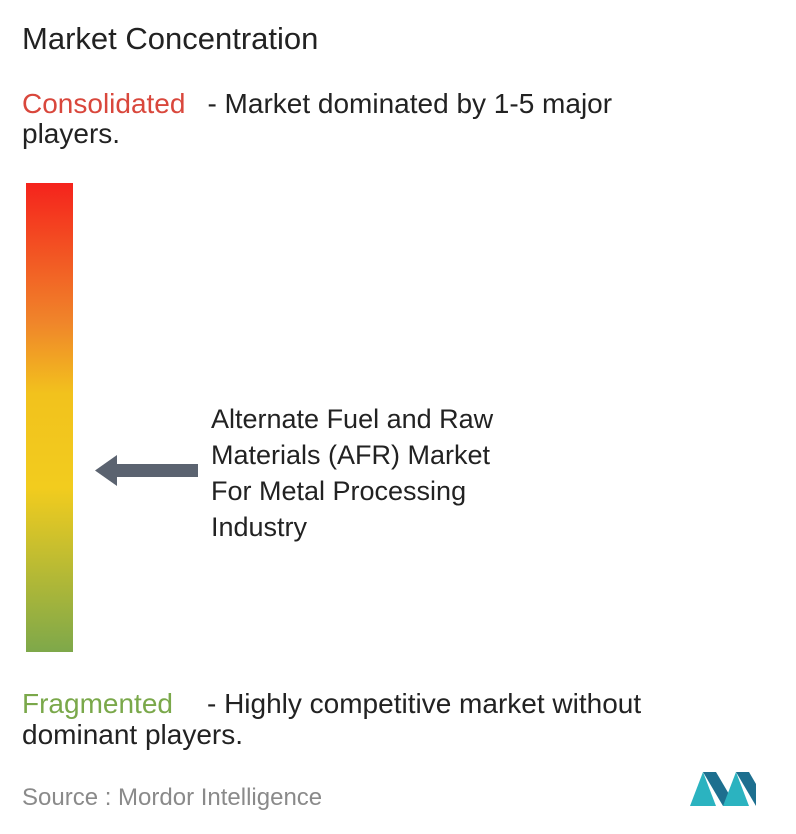  Describe the element at coordinates (71, 133) in the screenshot. I see `consolidated-description: players.` at that location.